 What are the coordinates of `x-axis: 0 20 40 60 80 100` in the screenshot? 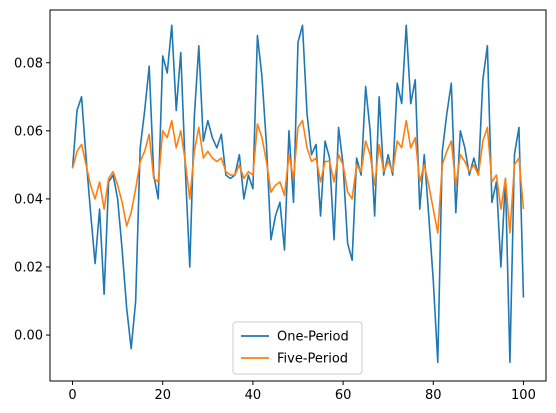 It's located at (302, 392).